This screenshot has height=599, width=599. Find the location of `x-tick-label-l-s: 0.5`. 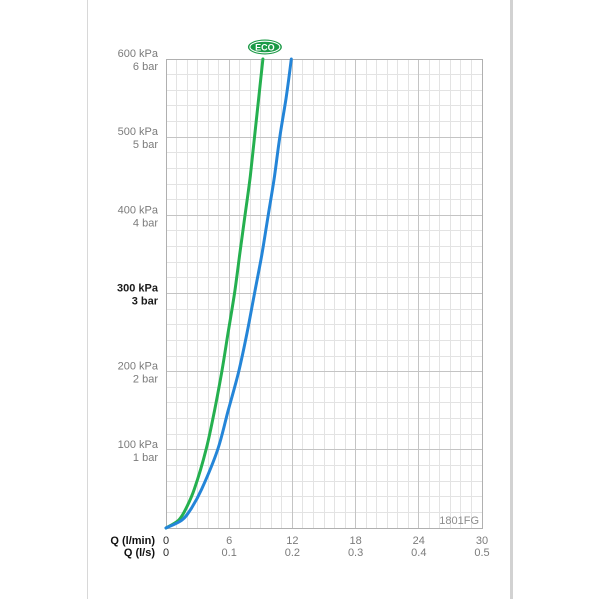

x-tick-label-l-s: 0.5 is located at coordinates (481, 553).